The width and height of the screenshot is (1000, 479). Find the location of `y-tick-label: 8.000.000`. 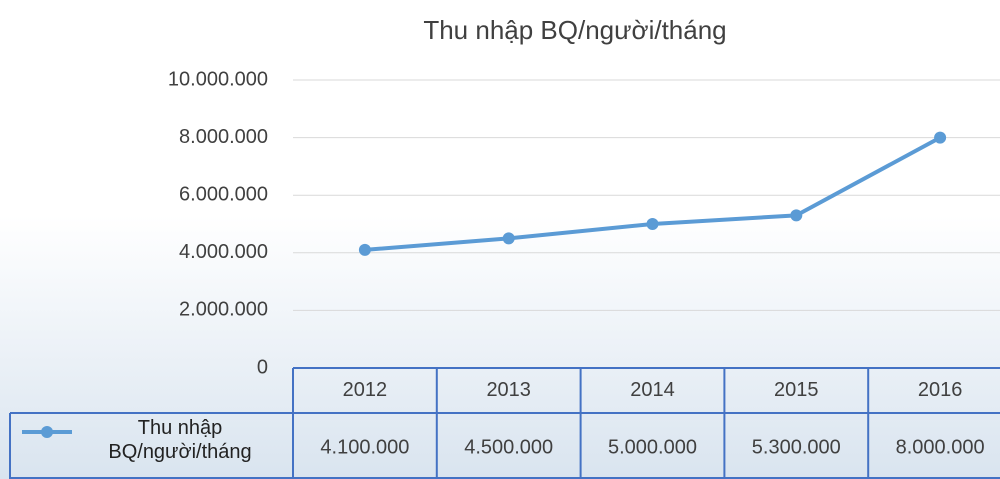

y-tick-label: 8.000.000 is located at coordinates (223, 137).